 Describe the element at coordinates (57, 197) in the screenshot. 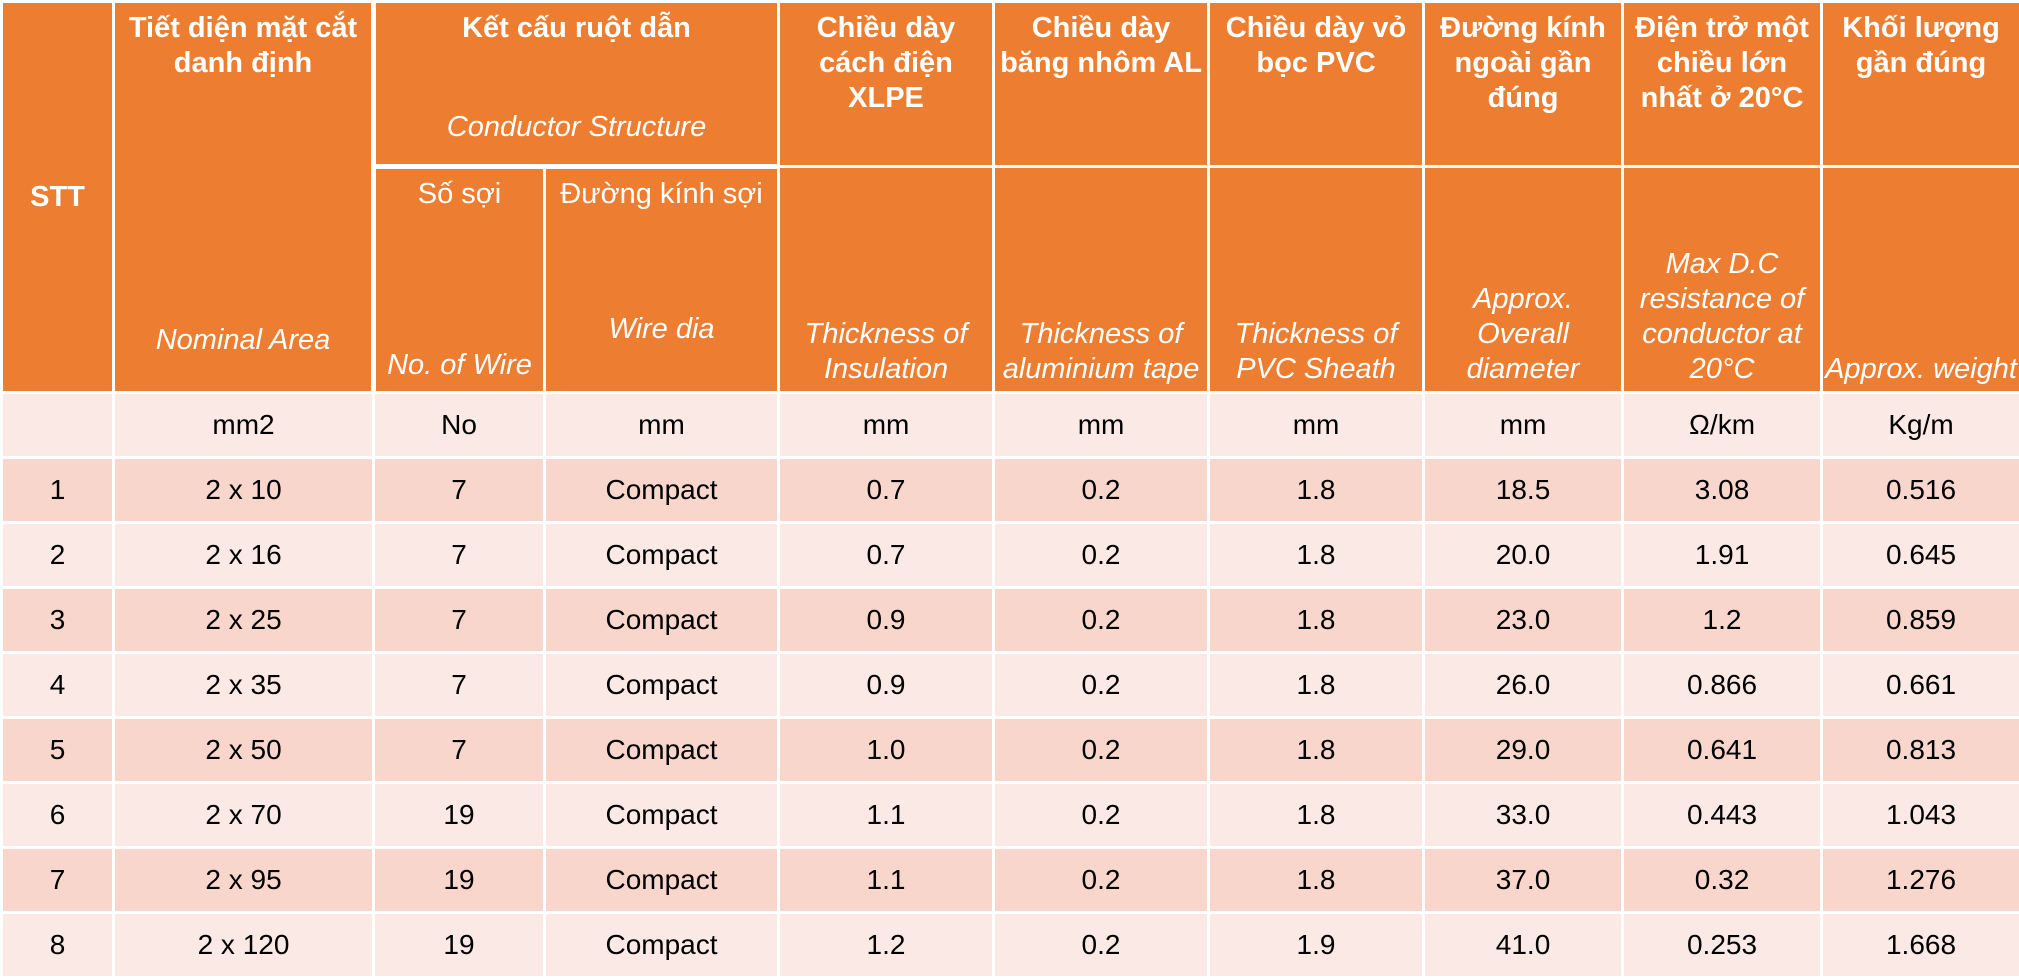

I see `header-stt: STT` at that location.